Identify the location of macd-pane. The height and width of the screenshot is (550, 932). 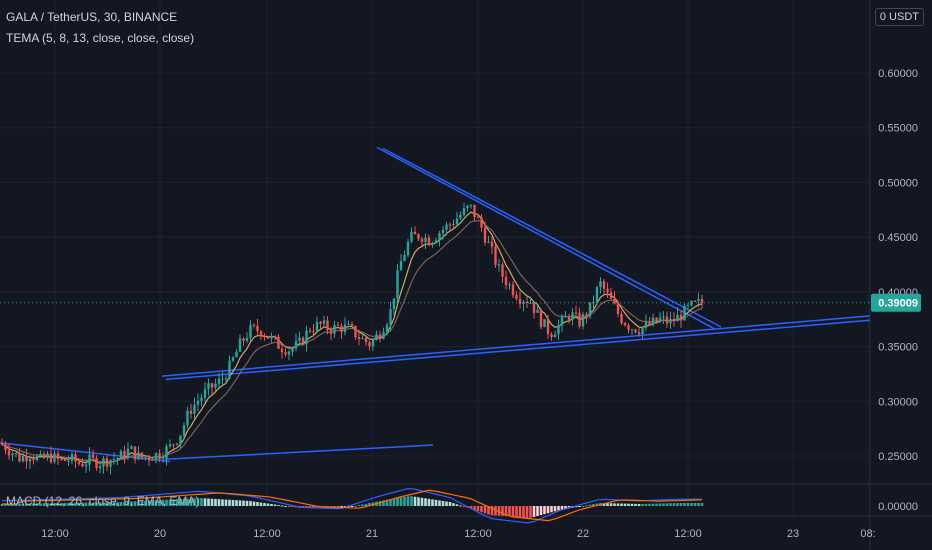
(352, 505).